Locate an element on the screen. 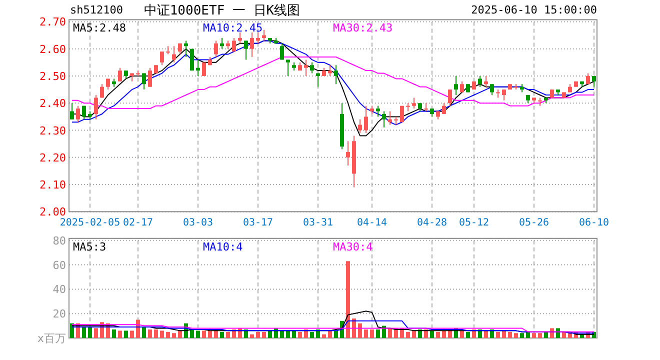 This screenshot has height=360, width=660. x-tick-label: 04-14 is located at coordinates (372, 223).